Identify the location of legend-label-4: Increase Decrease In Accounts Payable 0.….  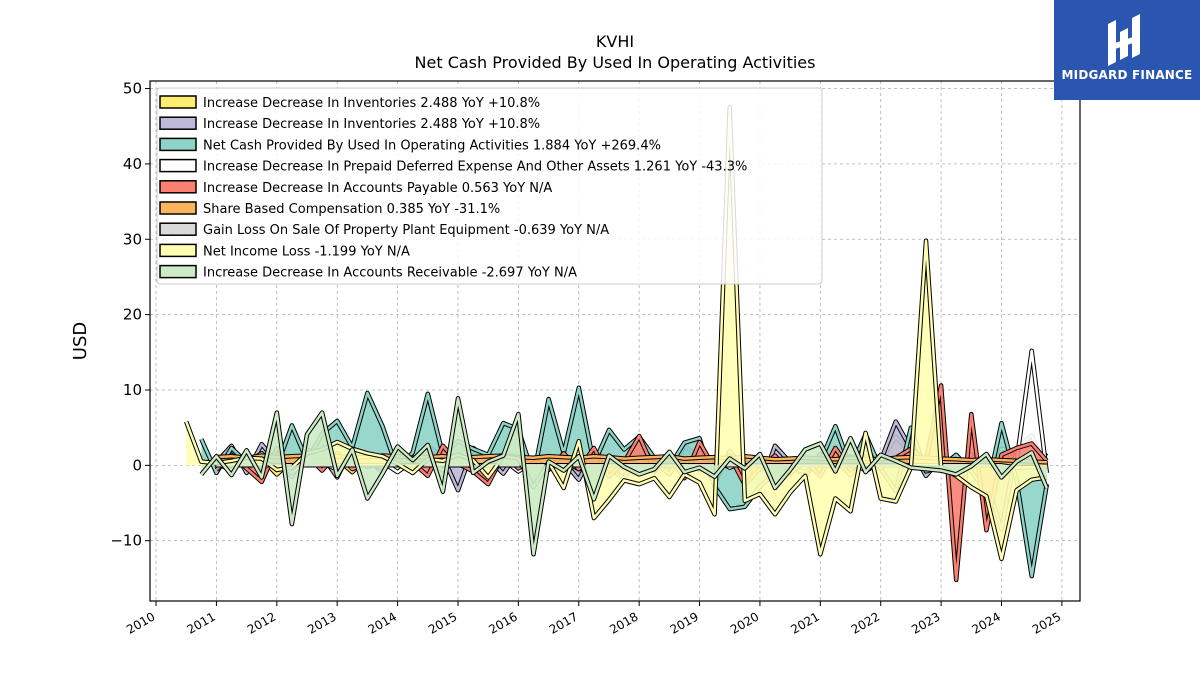
(377, 188).